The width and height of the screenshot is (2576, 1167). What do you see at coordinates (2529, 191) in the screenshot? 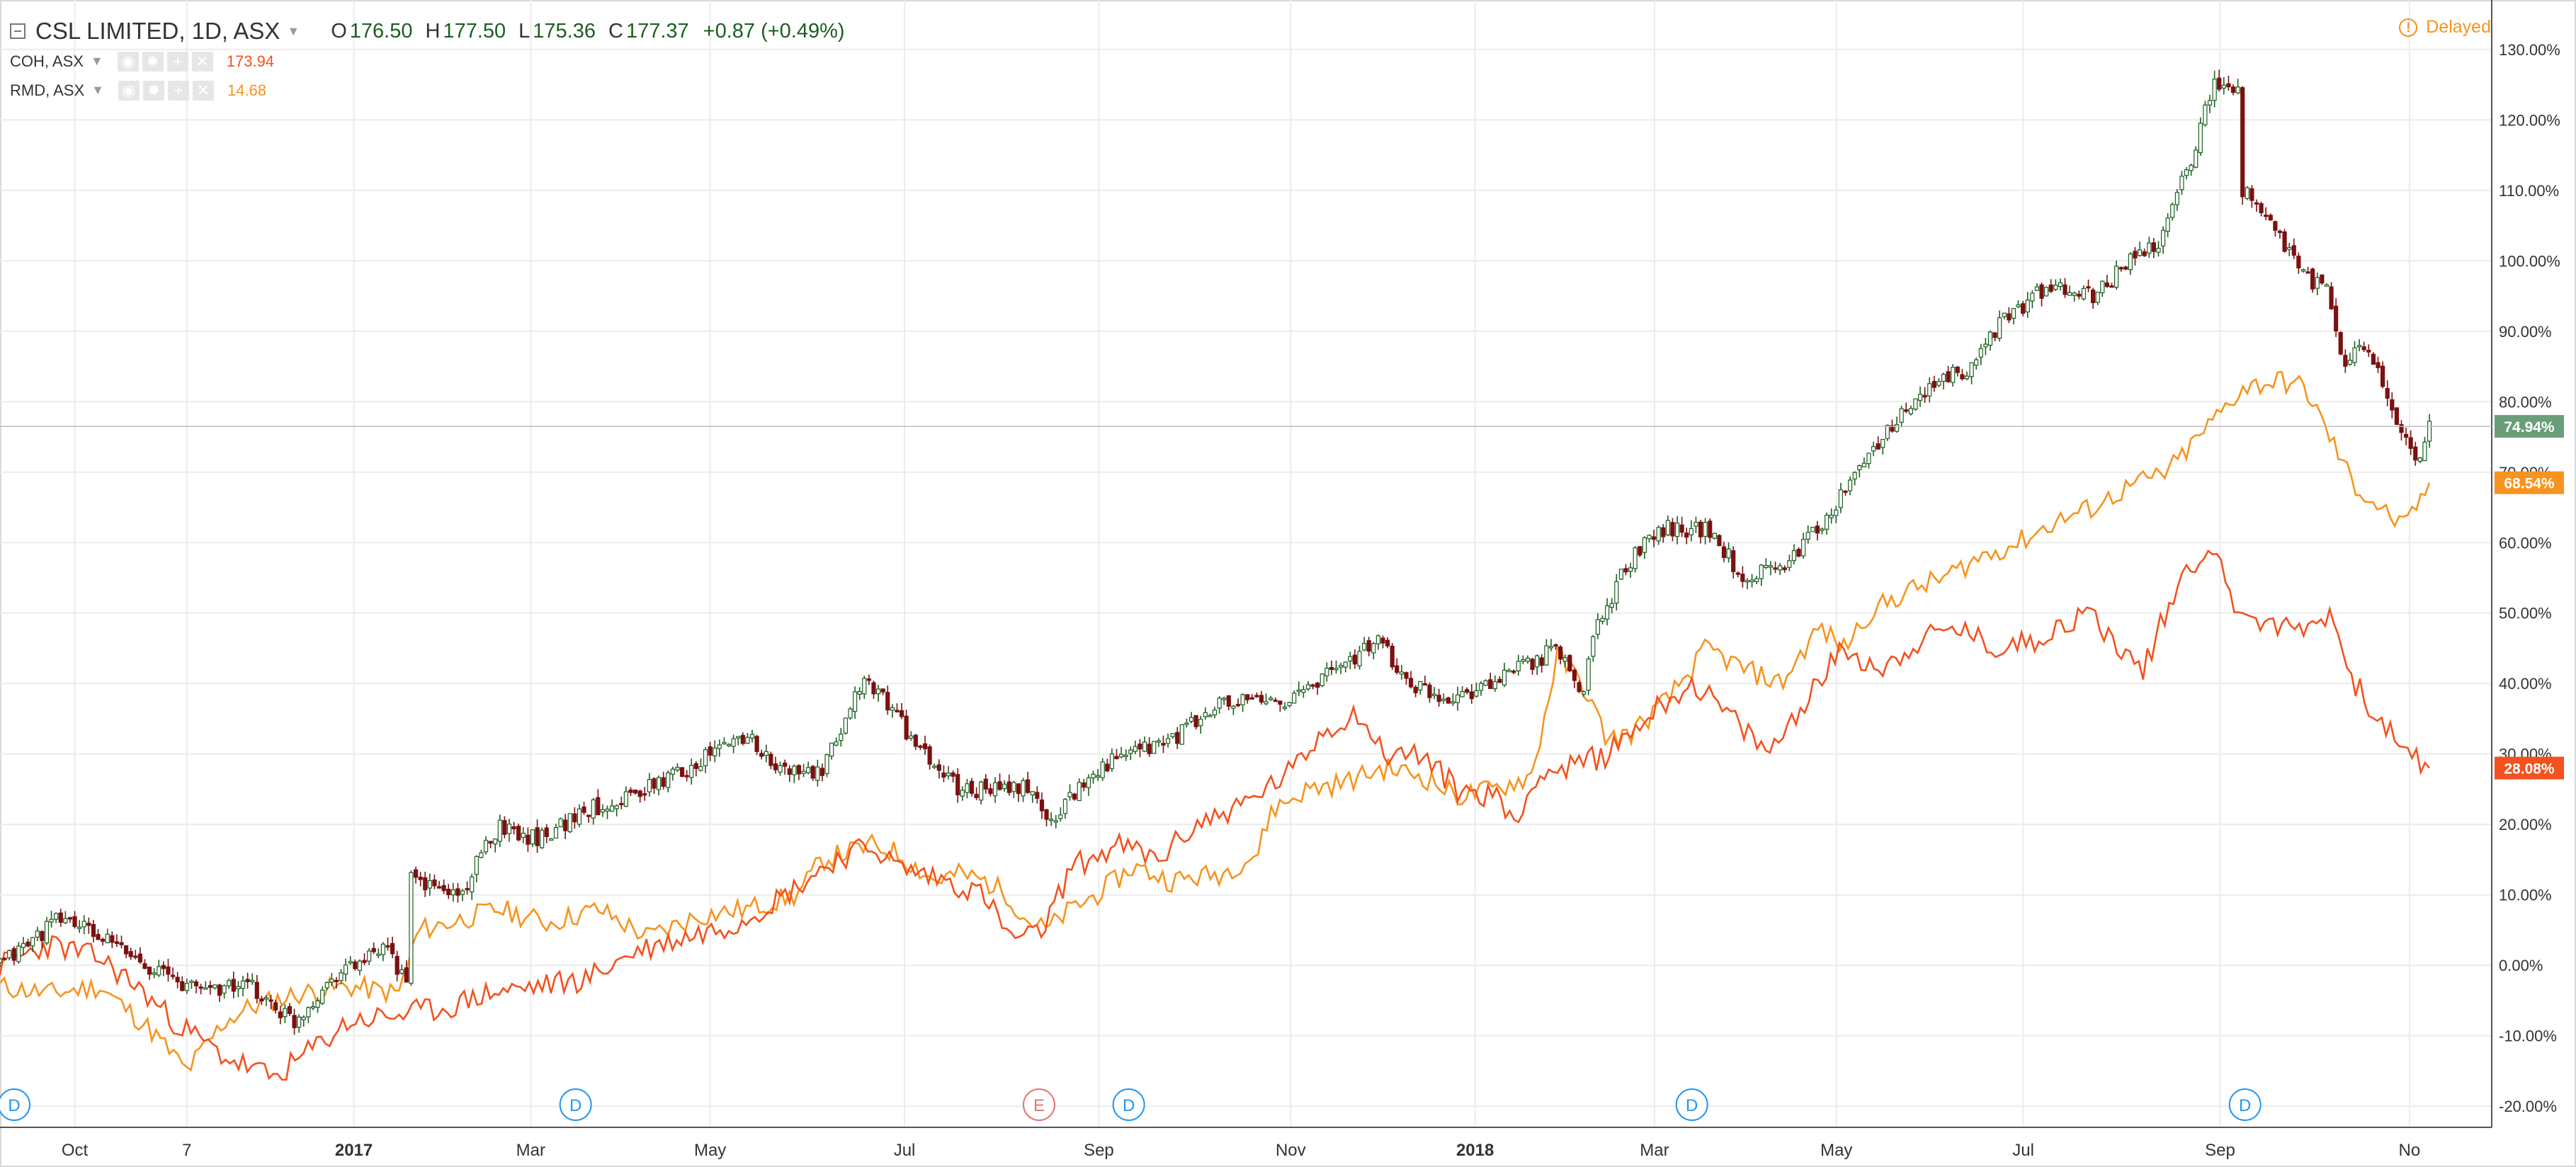
I see `y-tick-label: 110.00%` at bounding box center [2529, 191].